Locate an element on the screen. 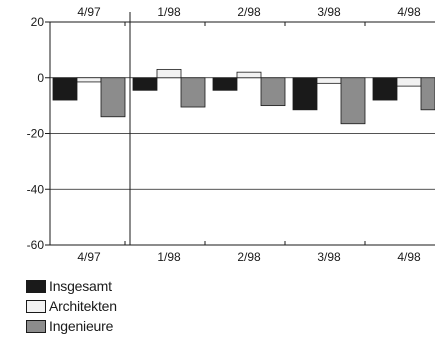  legend-label-architekten: Architekten is located at coordinates (83, 306).